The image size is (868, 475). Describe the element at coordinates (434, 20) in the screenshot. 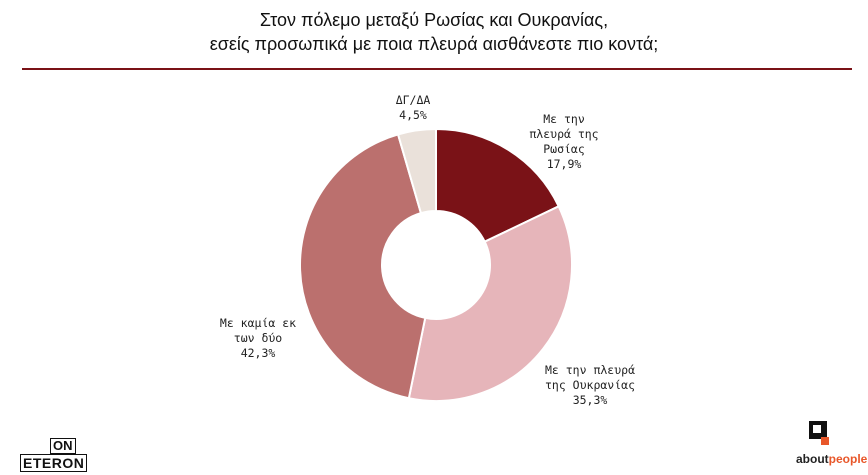

I see `chart-title-line-1: Στον πόλεμο μεταξύ Ρωσίας και Ουκρανίας,` at that location.